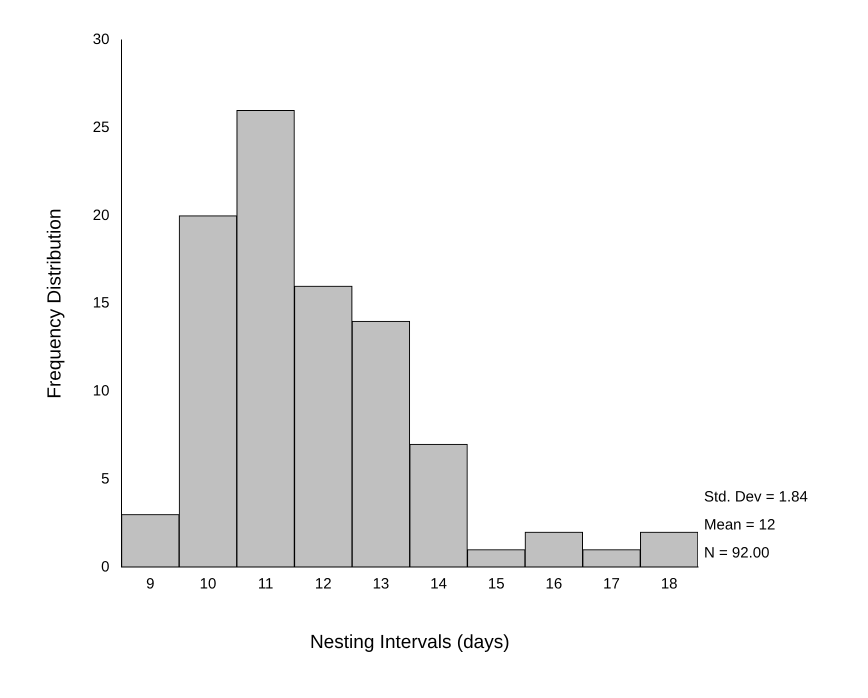  Describe the element at coordinates (323, 583) in the screenshot. I see `x-tick-label: 12` at that location.